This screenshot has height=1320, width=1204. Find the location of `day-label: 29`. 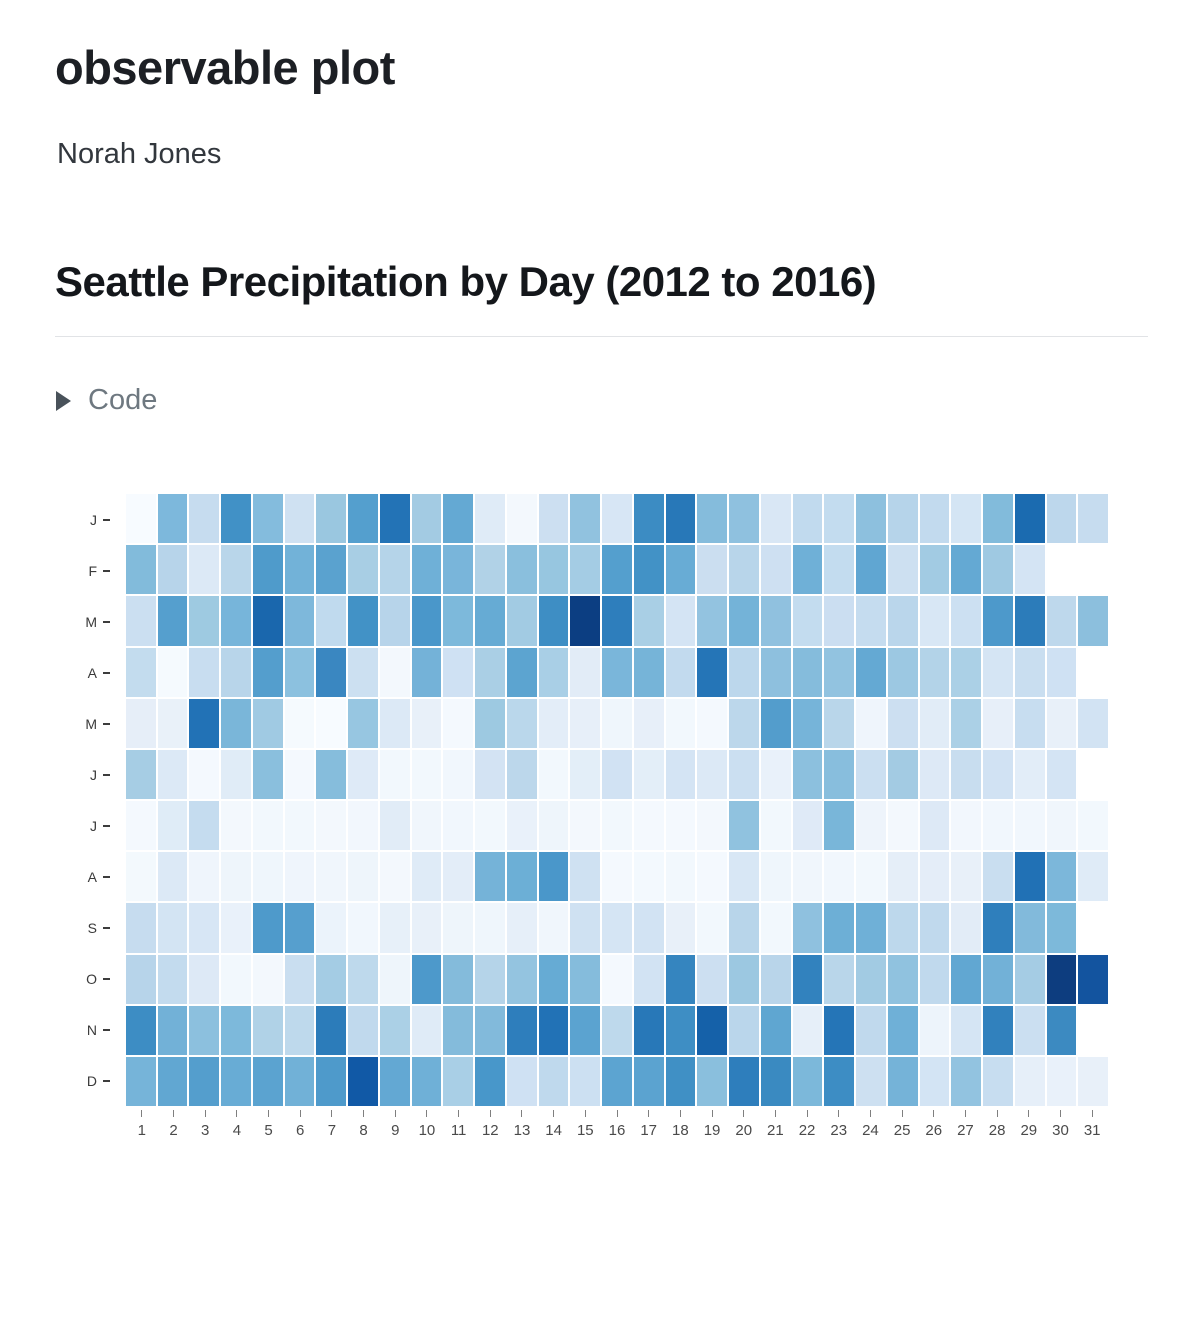

day-label: 29 is located at coordinates (1029, 1130).